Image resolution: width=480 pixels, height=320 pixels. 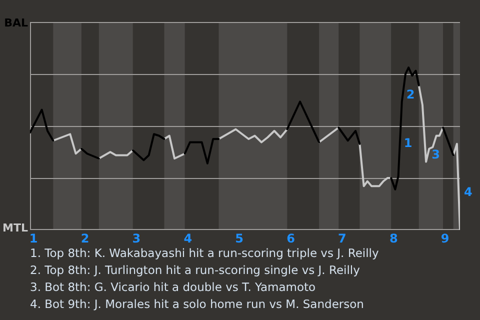 What do you see at coordinates (33, 238) in the screenshot?
I see `x-tick-label: 1` at bounding box center [33, 238].